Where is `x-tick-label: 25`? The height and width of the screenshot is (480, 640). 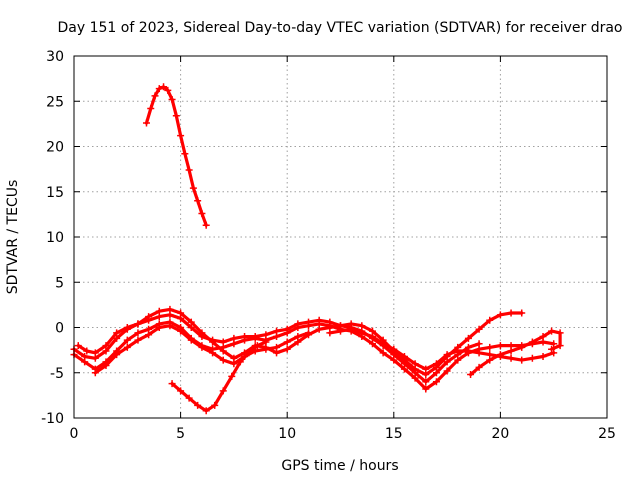 x-tick-label: 25 is located at coordinates (607, 434).